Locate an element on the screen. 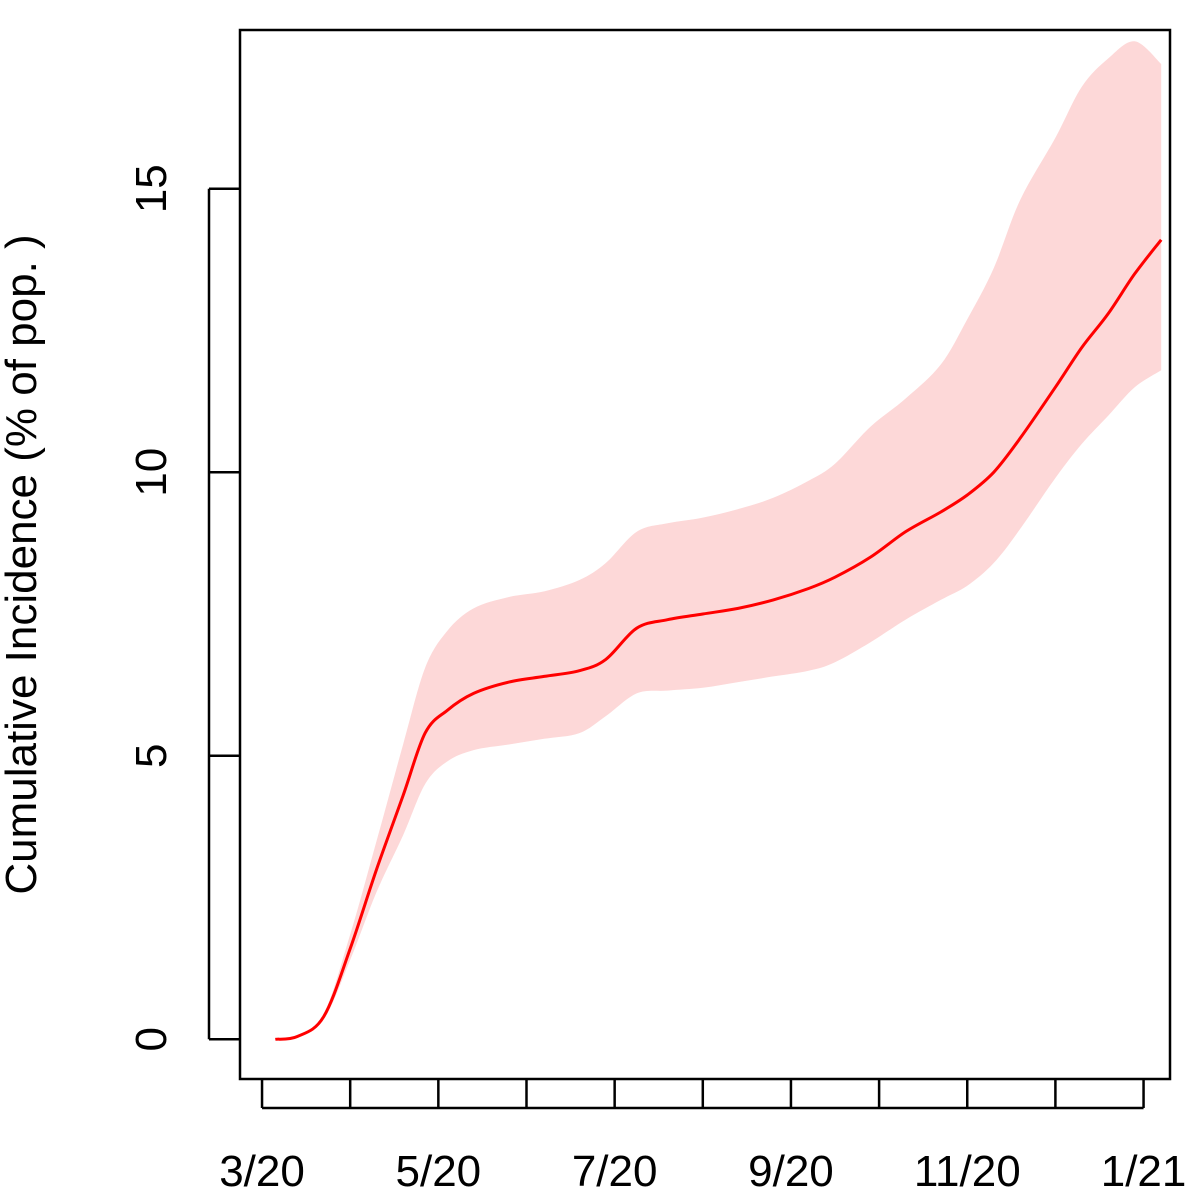  y-tick-label: 0 is located at coordinates (151, 1039).